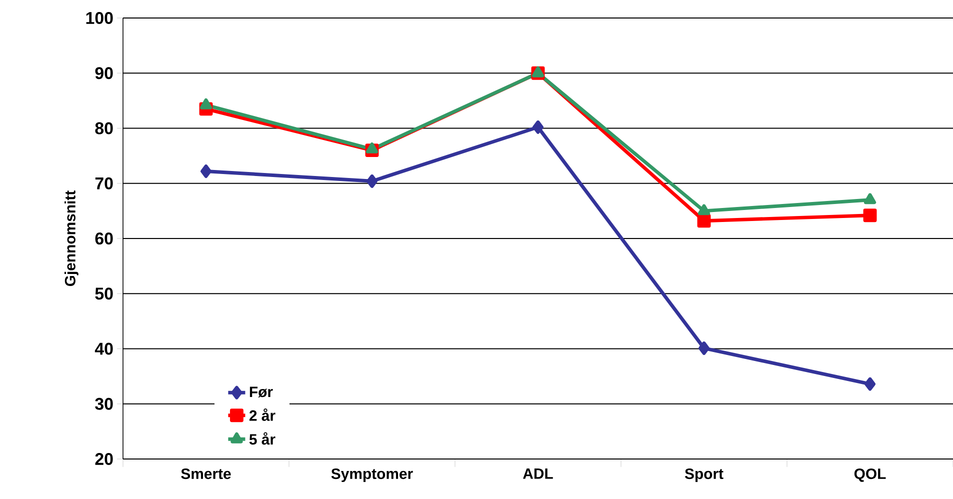 This screenshot has height=499, width=953. What do you see at coordinates (71, 238) in the screenshot?
I see `y-axis-title: Gjennomsnitt` at bounding box center [71, 238].